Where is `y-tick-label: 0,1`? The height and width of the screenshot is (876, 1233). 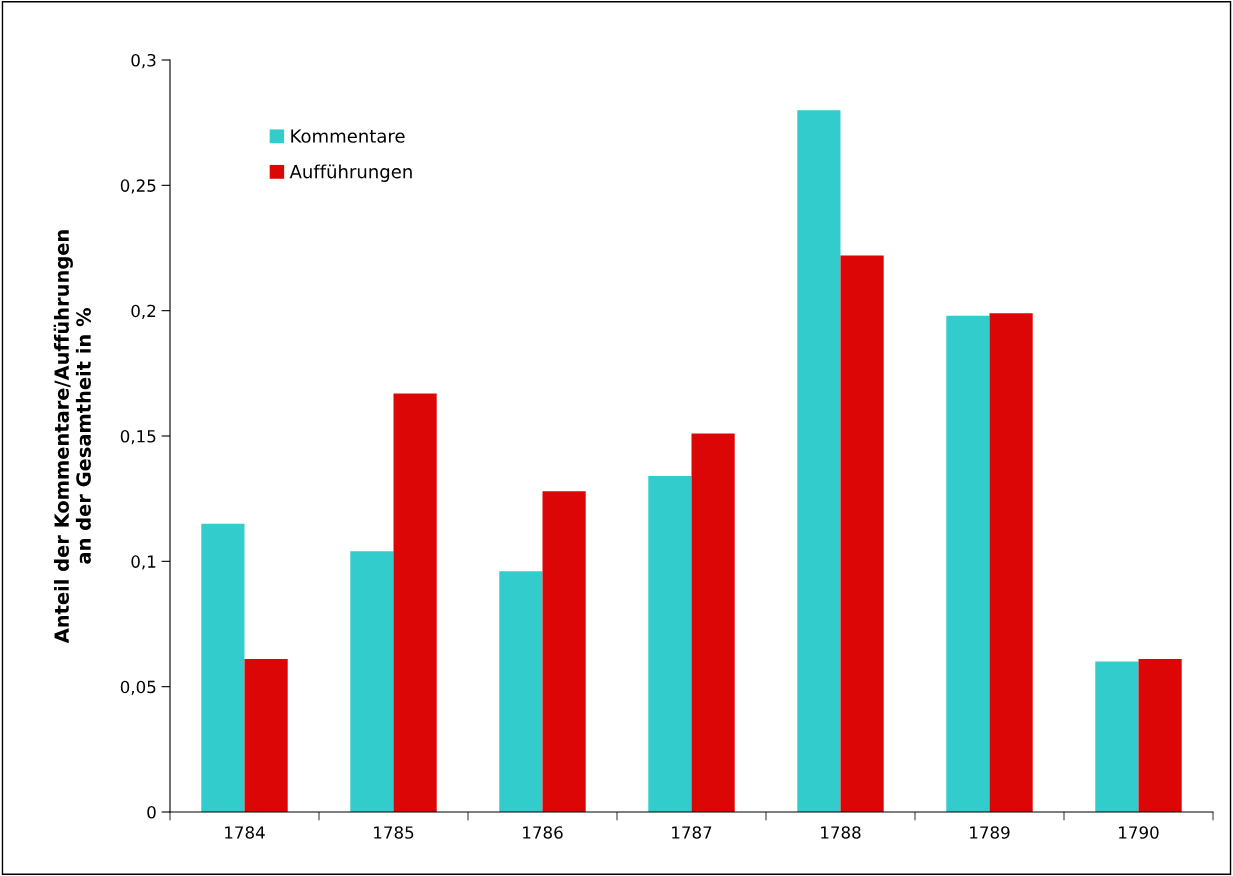
y-tick-label: 0,1 is located at coordinates (143, 562).